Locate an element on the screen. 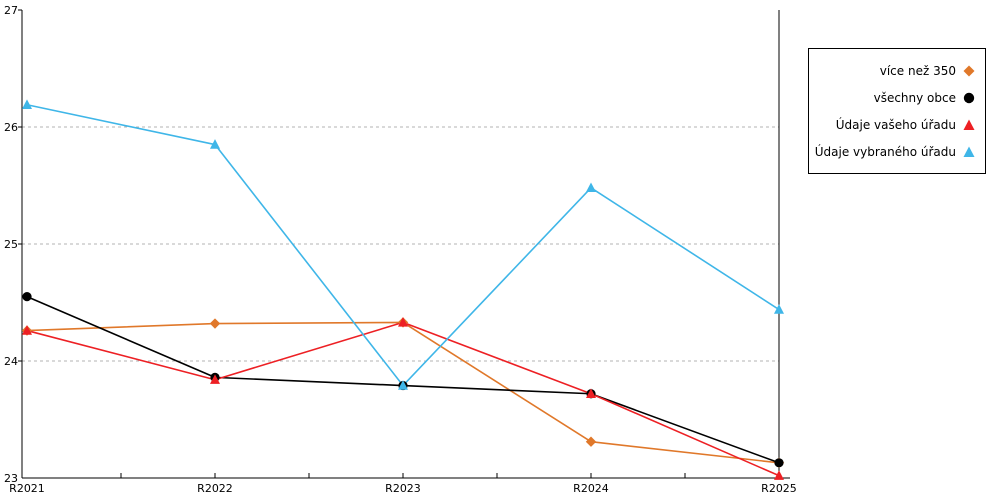 This screenshot has width=1000, height=500. legend-label: Údaje vybraného úřadu is located at coordinates (885, 151).